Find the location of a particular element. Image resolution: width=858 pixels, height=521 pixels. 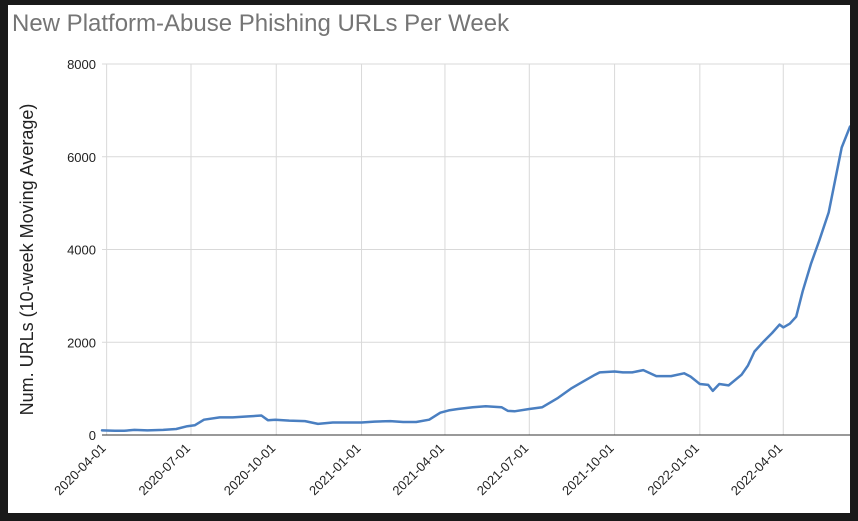

y-tick-label: 6000 is located at coordinates (81, 157).